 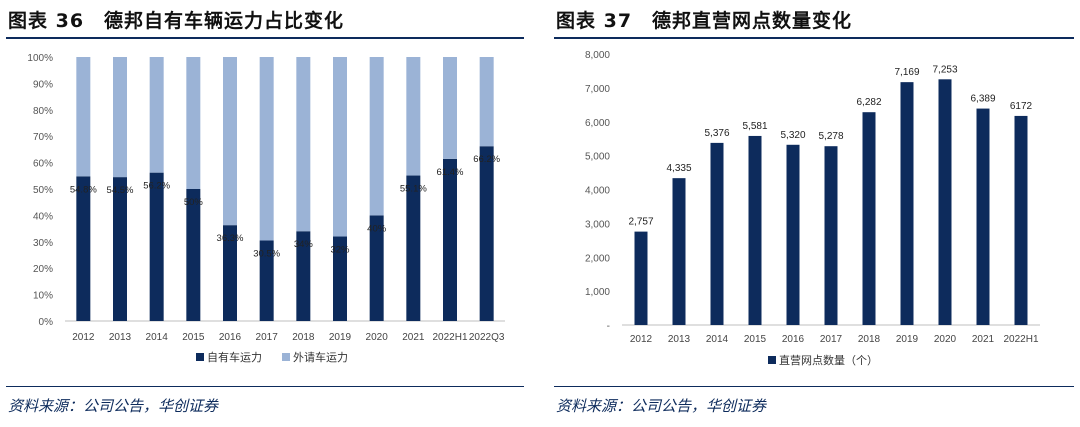 What do you see at coordinates (43, 296) in the screenshot?
I see `y-tick-label: 10%` at bounding box center [43, 296].